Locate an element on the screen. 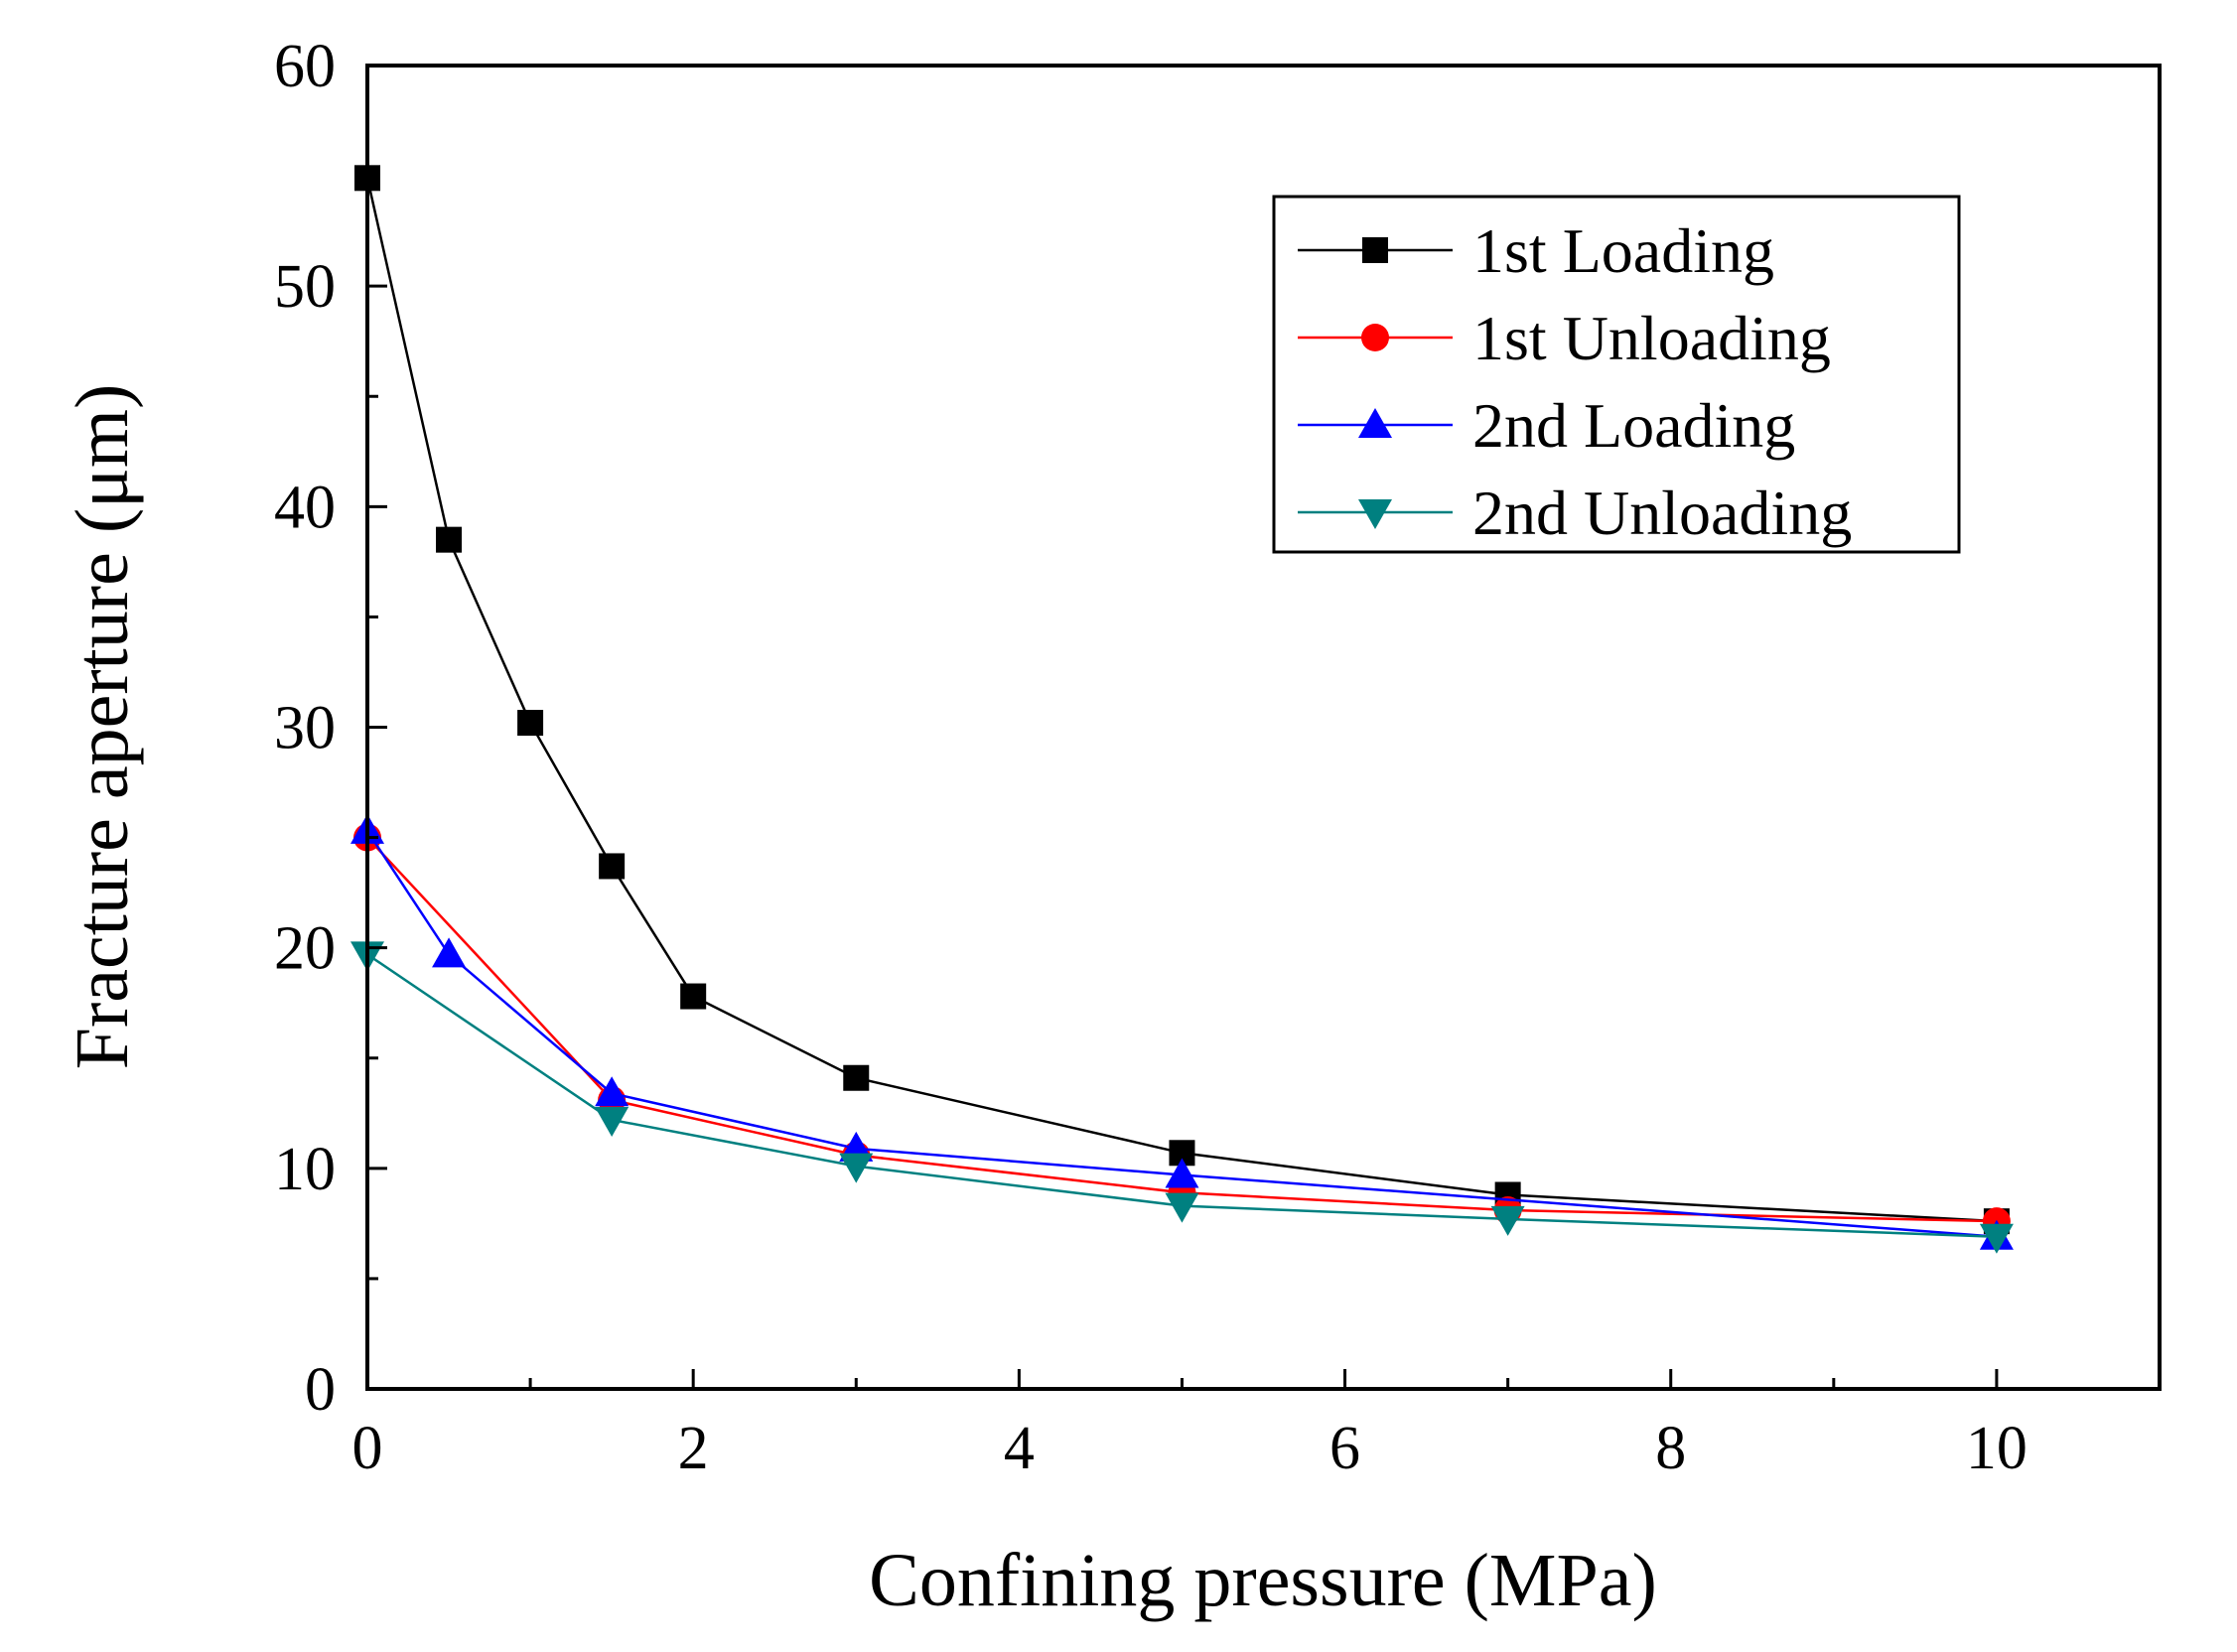 The width and height of the screenshot is (2237, 1652). x-tick-label: 2 is located at coordinates (693, 1448).